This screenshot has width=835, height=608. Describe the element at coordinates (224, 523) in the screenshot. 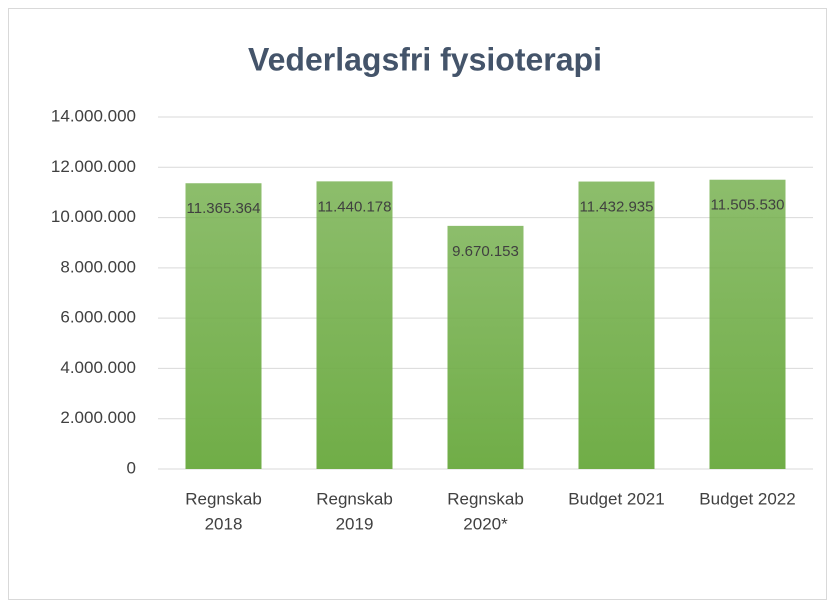

I see `x-tick-label: 2018` at that location.